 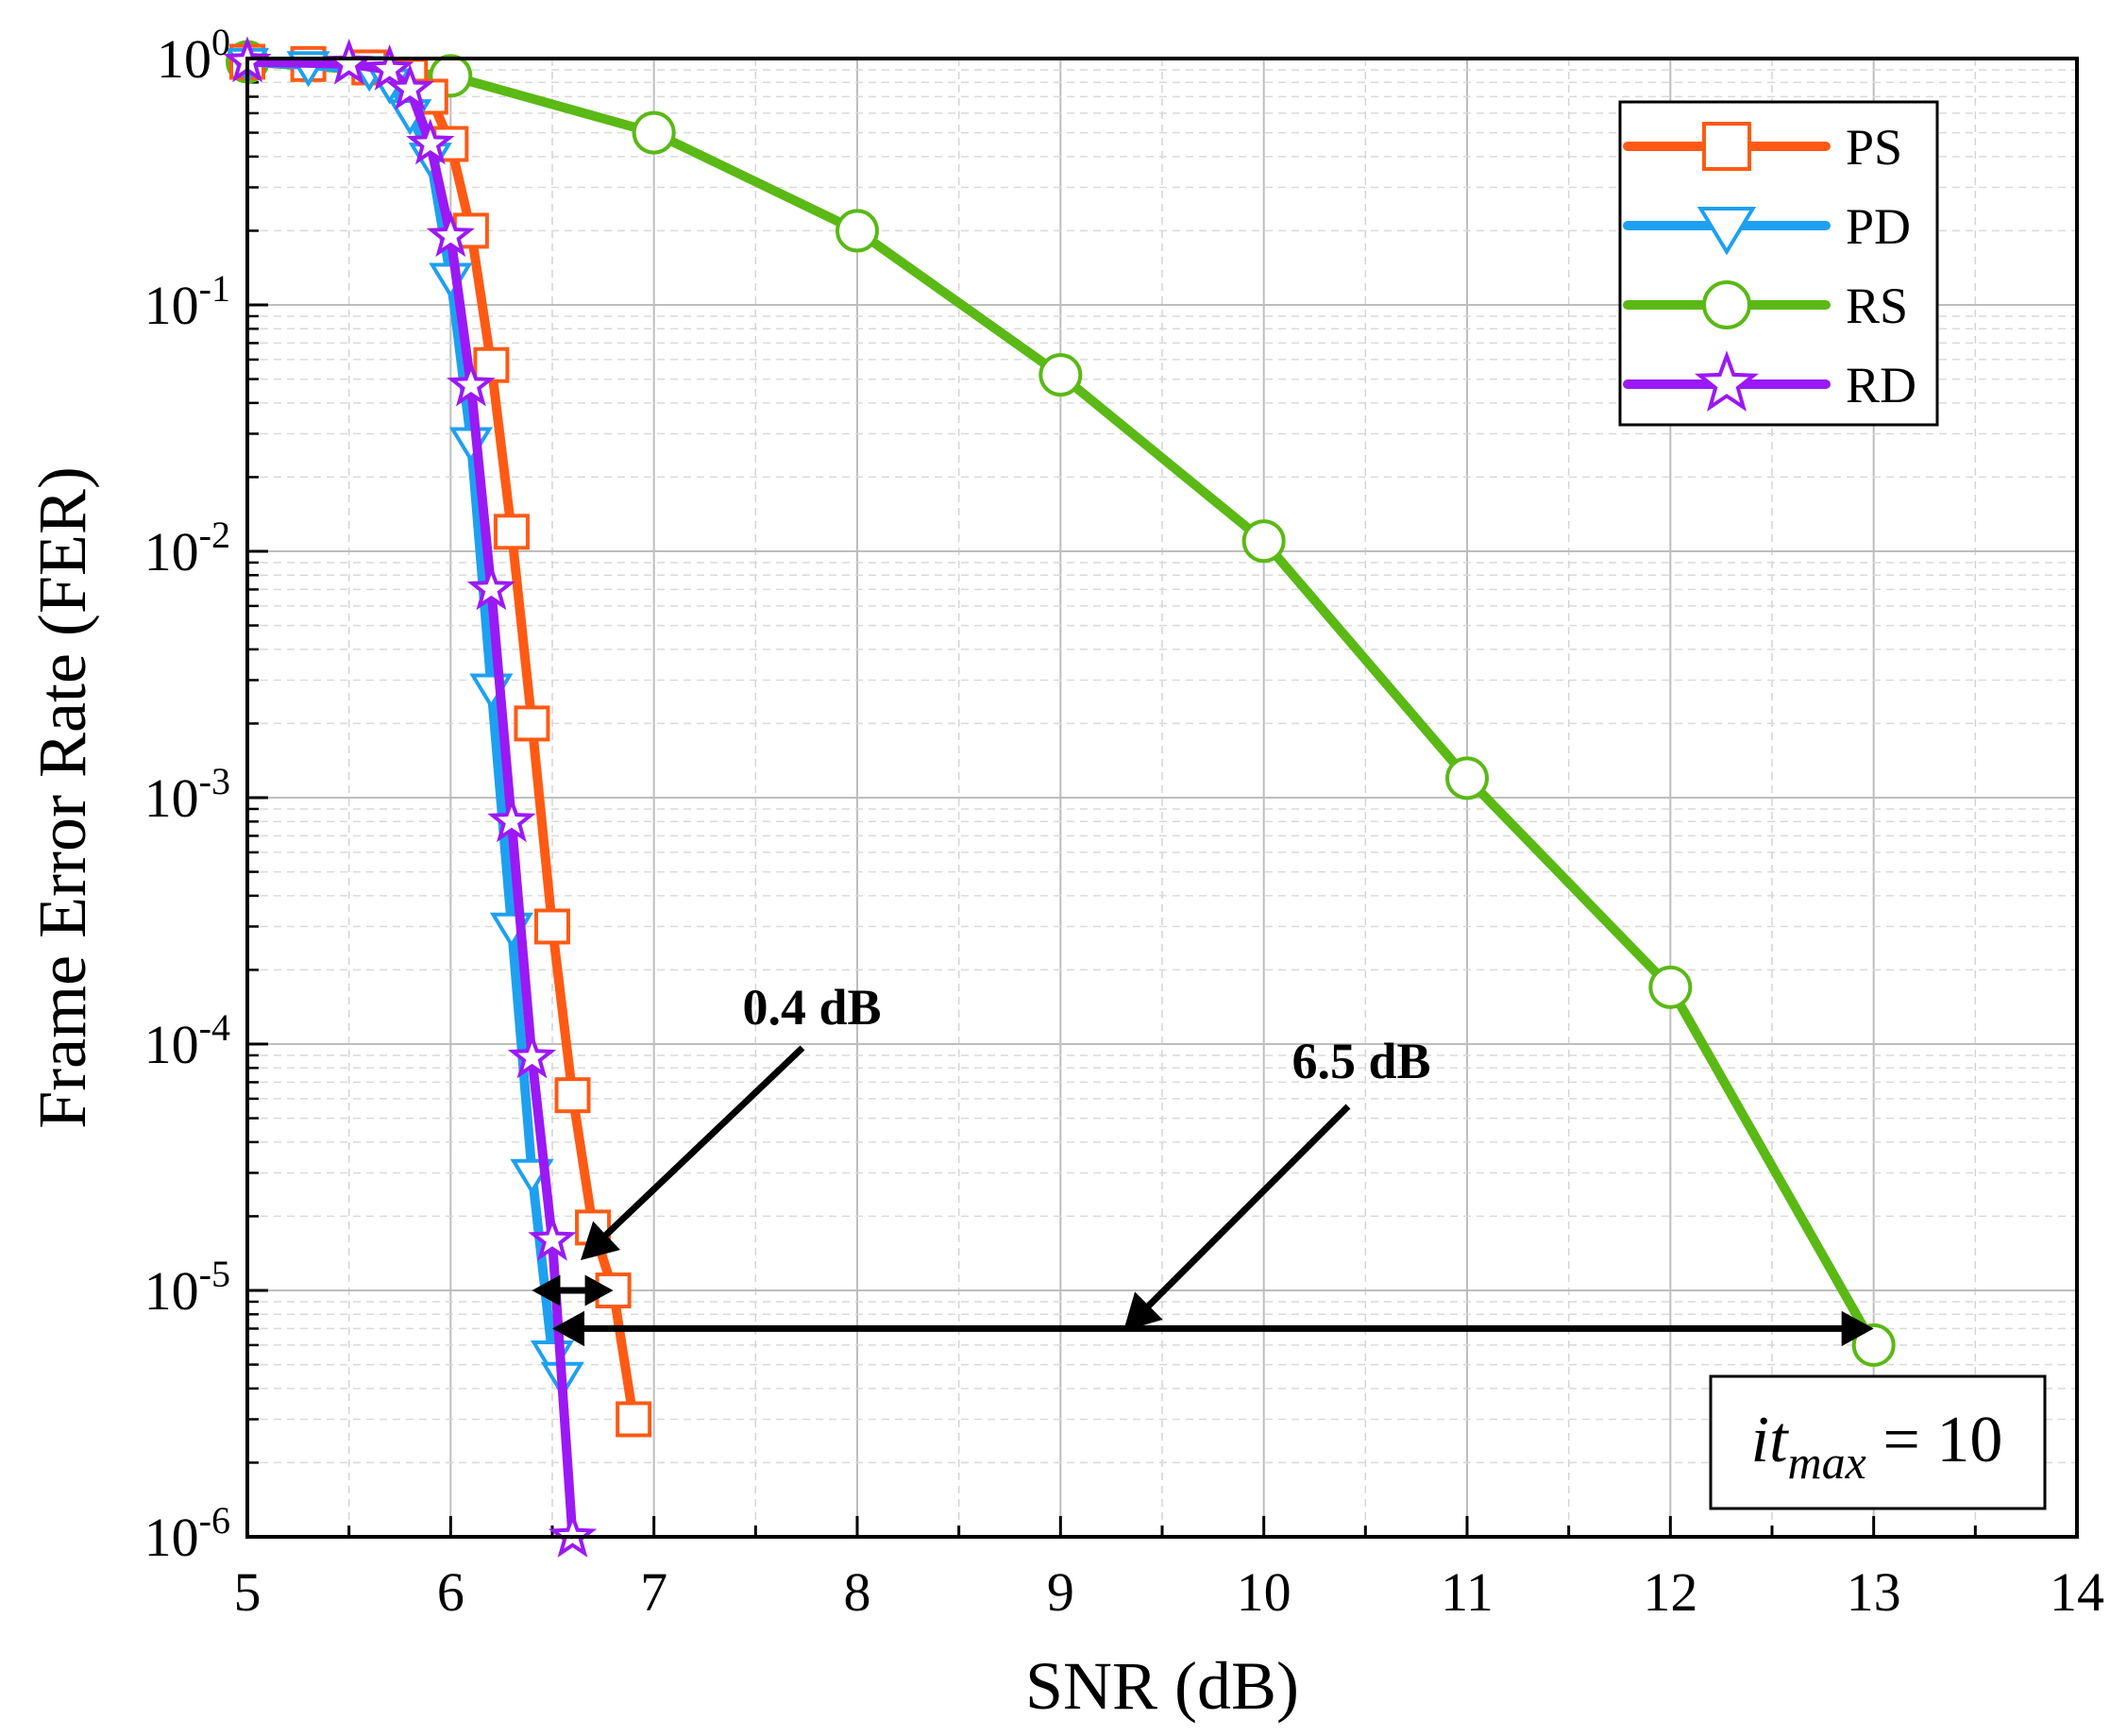 What do you see at coordinates (703, 1142) in the screenshot?
I see `pointer-line-0-4db` at bounding box center [703, 1142].